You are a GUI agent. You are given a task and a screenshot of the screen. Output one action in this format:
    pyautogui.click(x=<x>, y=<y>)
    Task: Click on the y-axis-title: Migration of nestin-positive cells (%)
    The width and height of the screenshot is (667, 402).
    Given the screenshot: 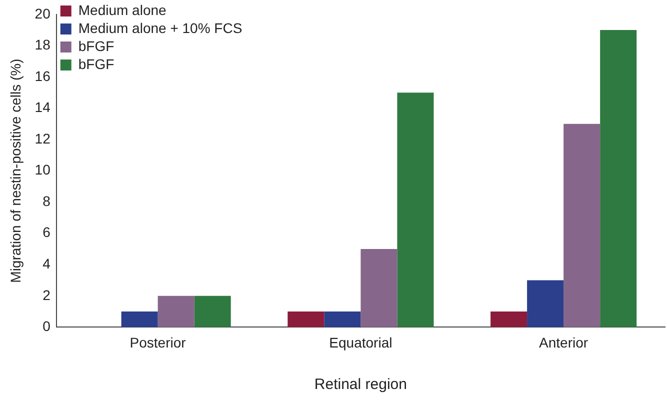 What is the action you would take?
    pyautogui.click(x=15, y=170)
    